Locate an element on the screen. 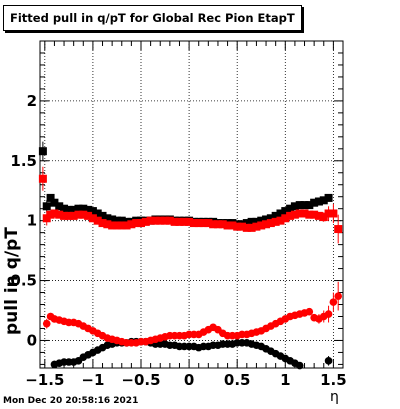 The image size is (400, 409). x-axis-label: η is located at coordinates (334, 397).